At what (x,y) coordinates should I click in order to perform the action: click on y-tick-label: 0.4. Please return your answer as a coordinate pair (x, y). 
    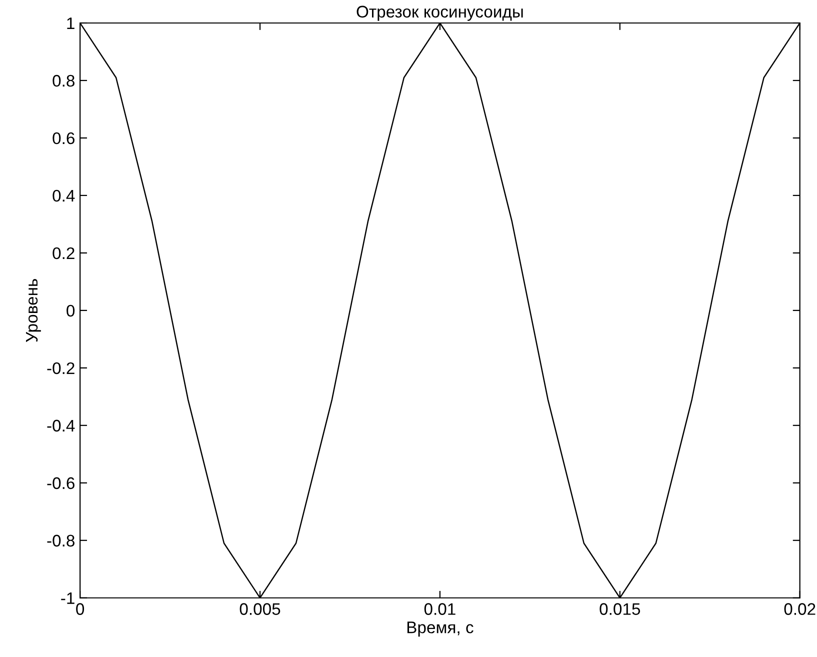
    Looking at the image, I should click on (63, 196).